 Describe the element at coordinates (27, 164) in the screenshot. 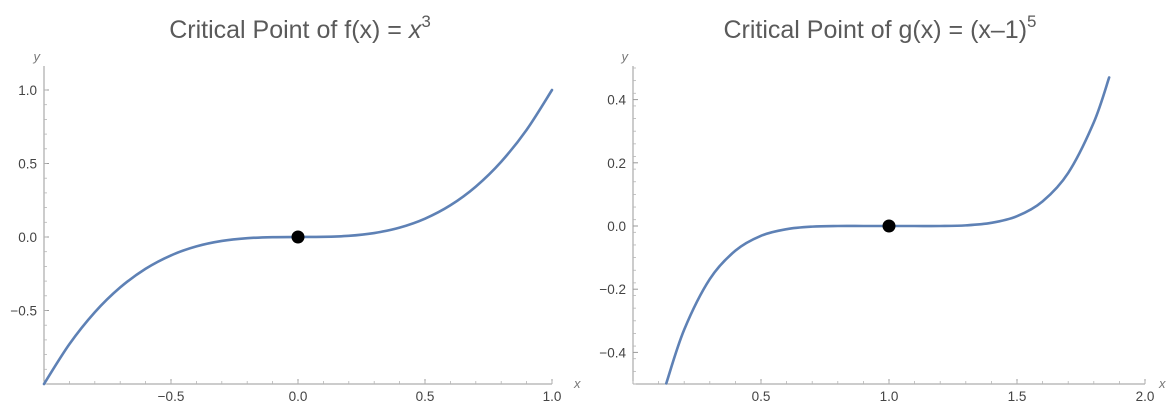

I see `y-tick-label: 0.5` at that location.